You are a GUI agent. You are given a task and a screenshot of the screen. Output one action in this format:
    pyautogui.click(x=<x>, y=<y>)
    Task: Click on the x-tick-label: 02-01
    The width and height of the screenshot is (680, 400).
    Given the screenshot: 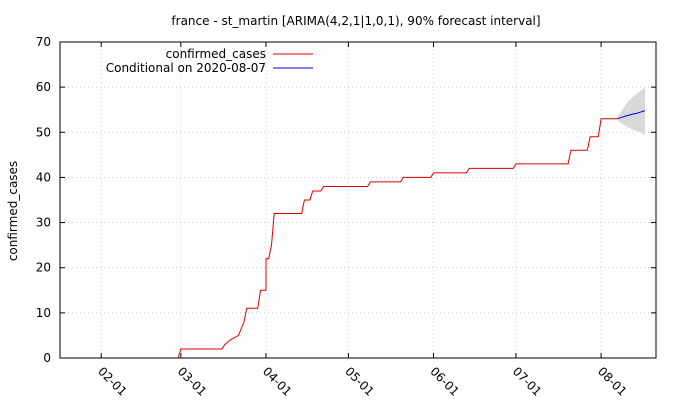 What is the action you would take?
    pyautogui.click(x=112, y=381)
    